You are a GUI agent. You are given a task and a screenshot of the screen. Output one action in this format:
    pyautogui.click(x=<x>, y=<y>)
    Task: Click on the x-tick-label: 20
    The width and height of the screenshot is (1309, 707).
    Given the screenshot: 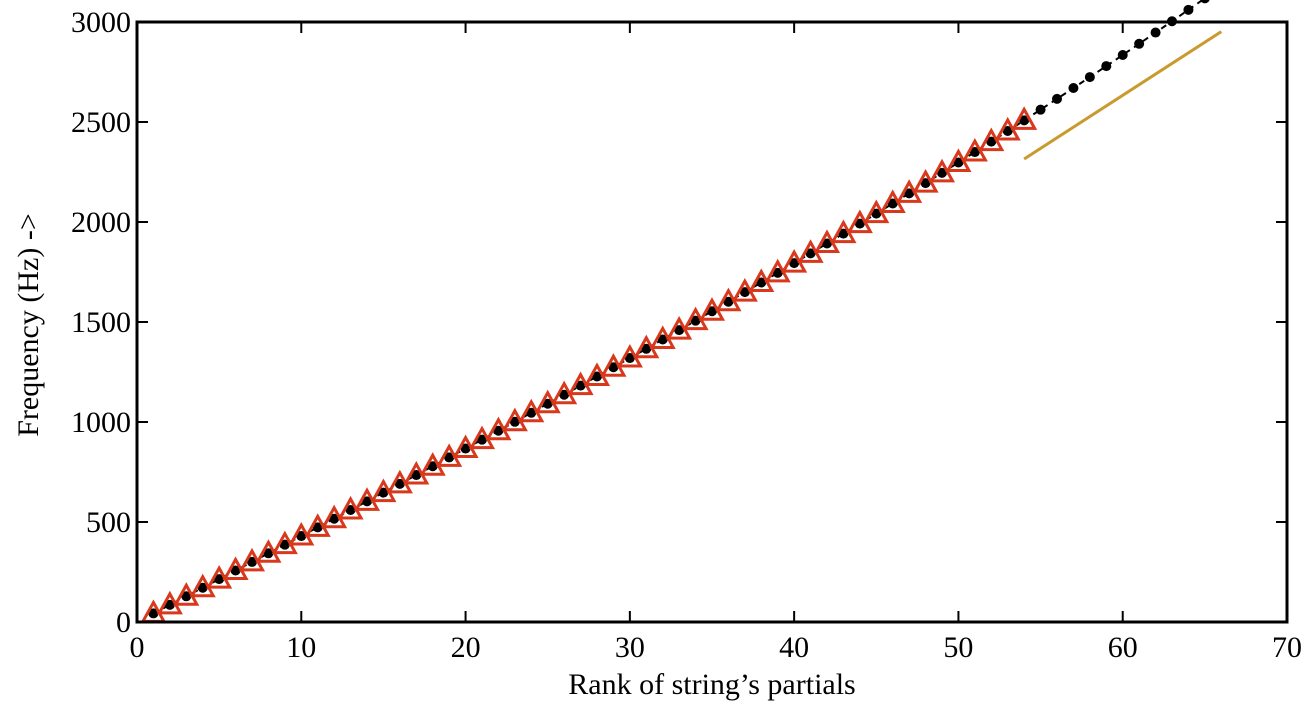 What is the action you would take?
    pyautogui.click(x=466, y=647)
    